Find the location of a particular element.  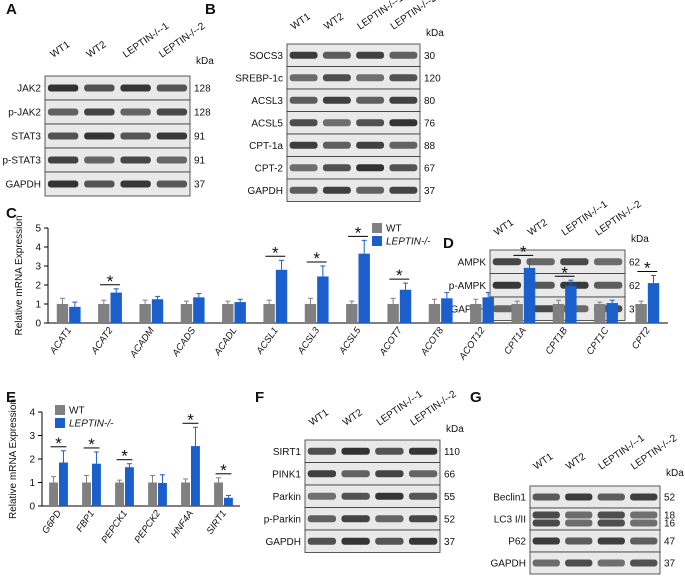

panel-label: B is located at coordinates (210, 9).